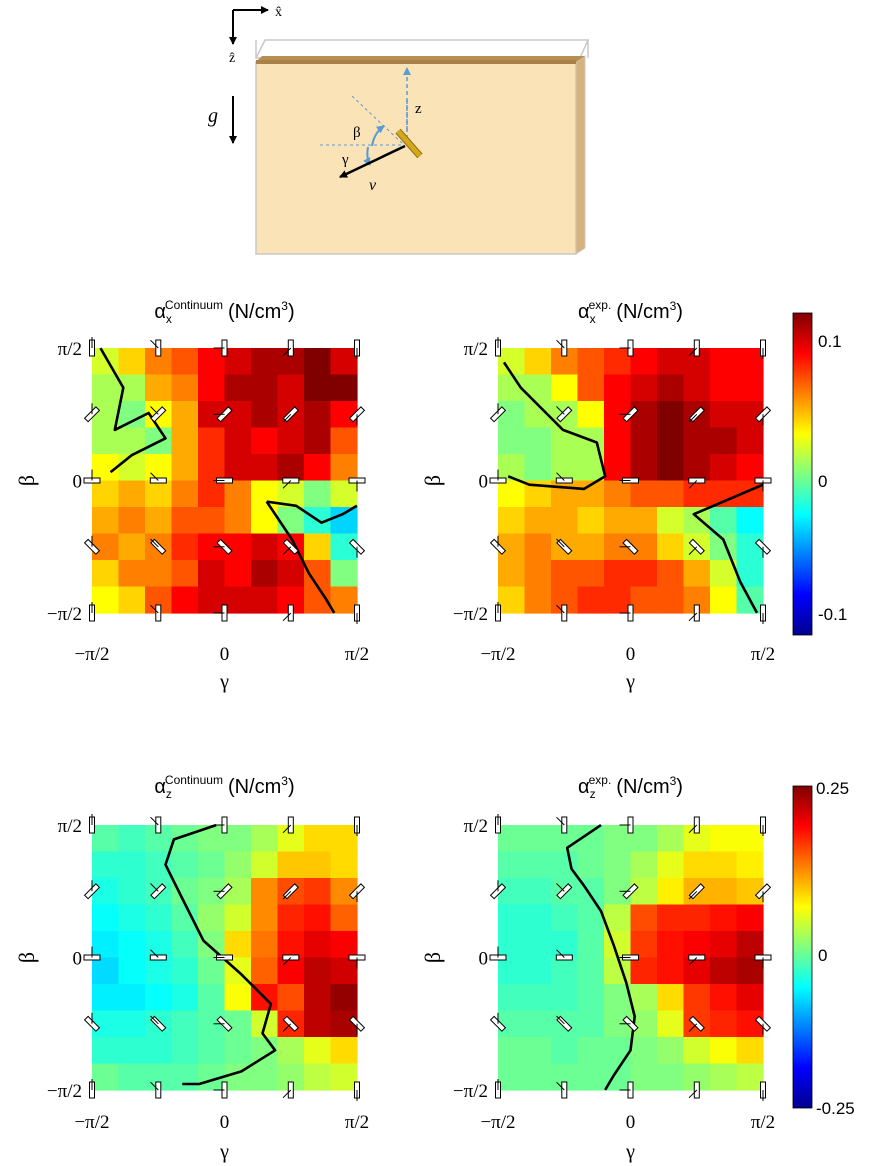 The image size is (870, 1166). I want to click on velocity-label: v, so click(373, 185).